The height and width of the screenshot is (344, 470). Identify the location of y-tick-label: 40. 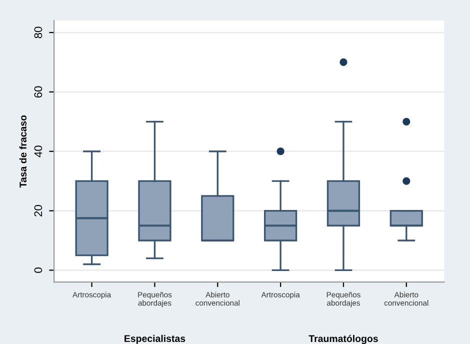
(38, 152).